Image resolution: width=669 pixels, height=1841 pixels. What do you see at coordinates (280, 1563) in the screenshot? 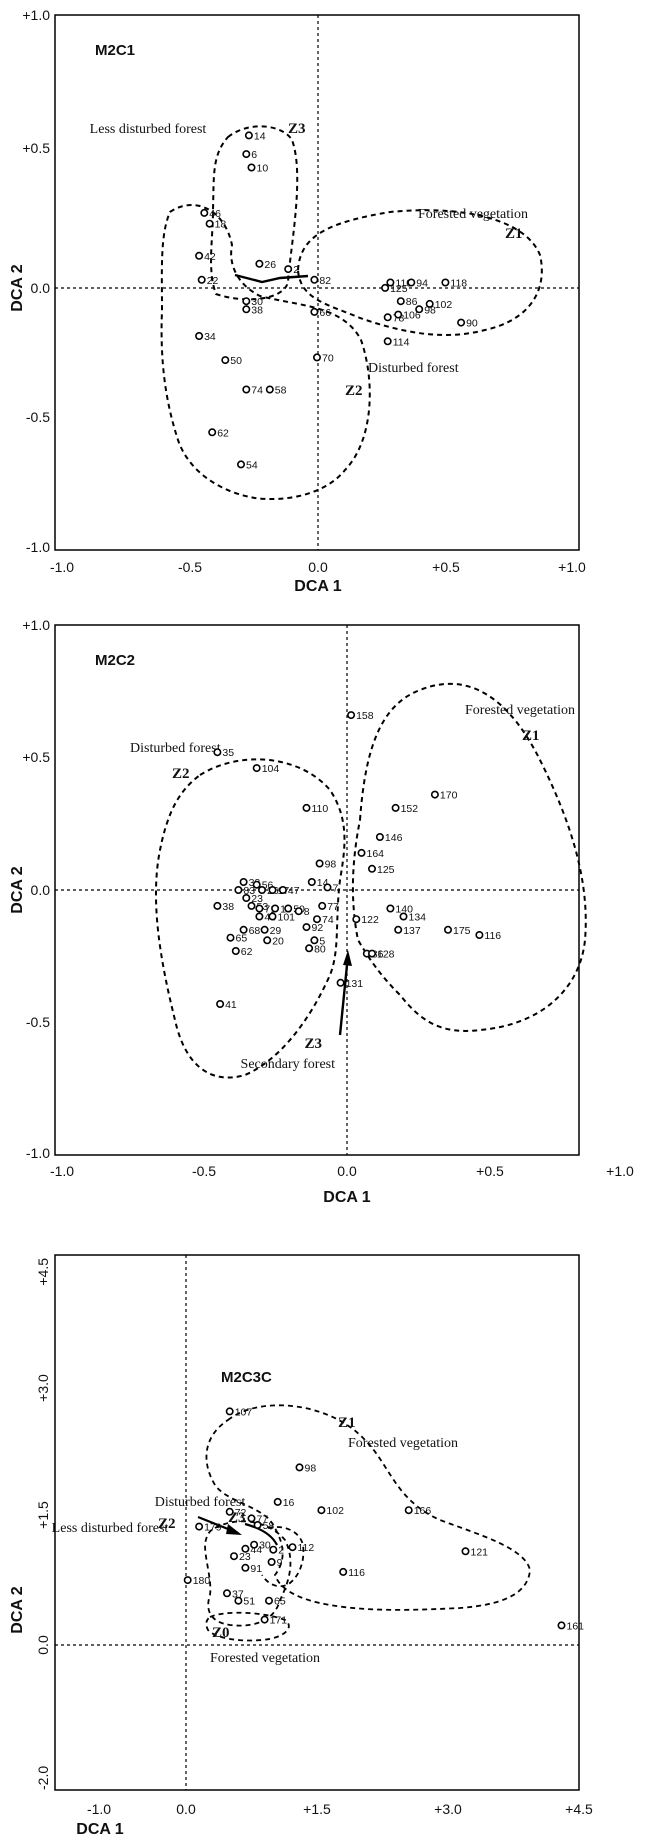
I see `point-label: 9` at bounding box center [280, 1563].